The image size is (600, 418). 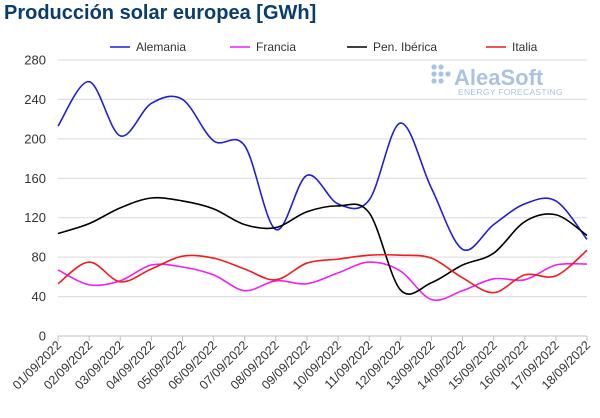 I want to click on aleasoft-logo: AleaSoft ENERGY FORECASTING, so click(x=497, y=80).